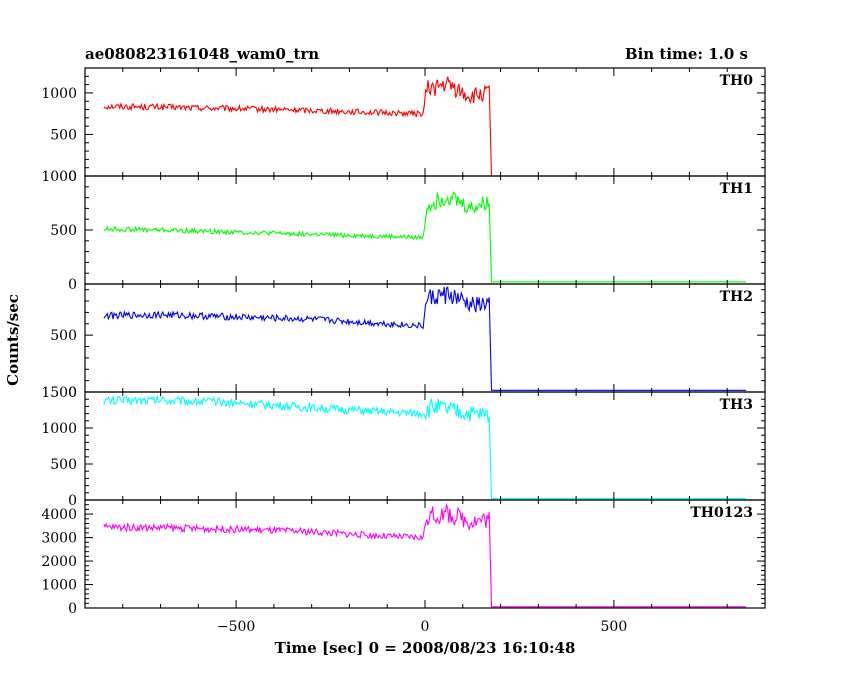 This screenshot has height=680, width=850. I want to click on series-line-th3, so click(425, 447).